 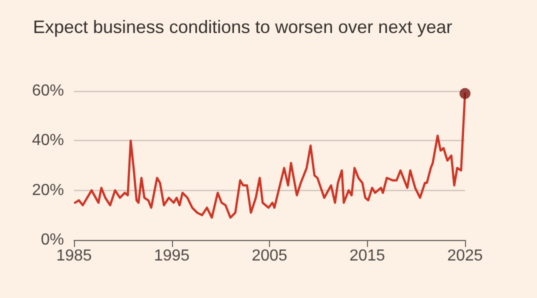 What do you see at coordinates (172, 256) in the screenshot?
I see `x-tick-label: 1995` at bounding box center [172, 256].